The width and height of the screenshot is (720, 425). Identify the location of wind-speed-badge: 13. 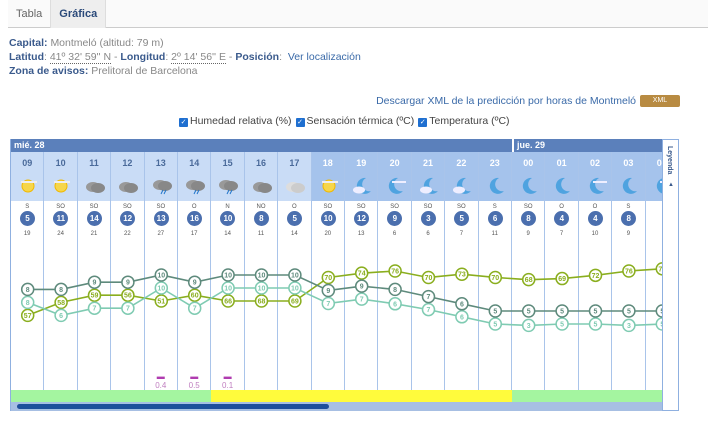
(161, 218).